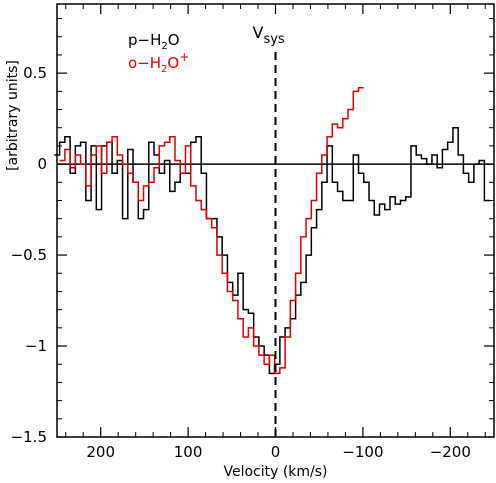 The width and height of the screenshot is (496, 483). Describe the element at coordinates (269, 230) in the screenshot. I see `annotations: Vsys` at that location.